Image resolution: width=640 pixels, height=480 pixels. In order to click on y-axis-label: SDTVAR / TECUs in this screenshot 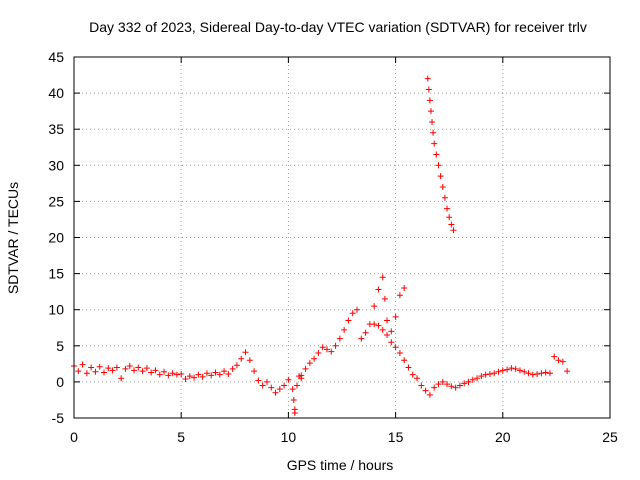, I will do `click(13, 238)`.